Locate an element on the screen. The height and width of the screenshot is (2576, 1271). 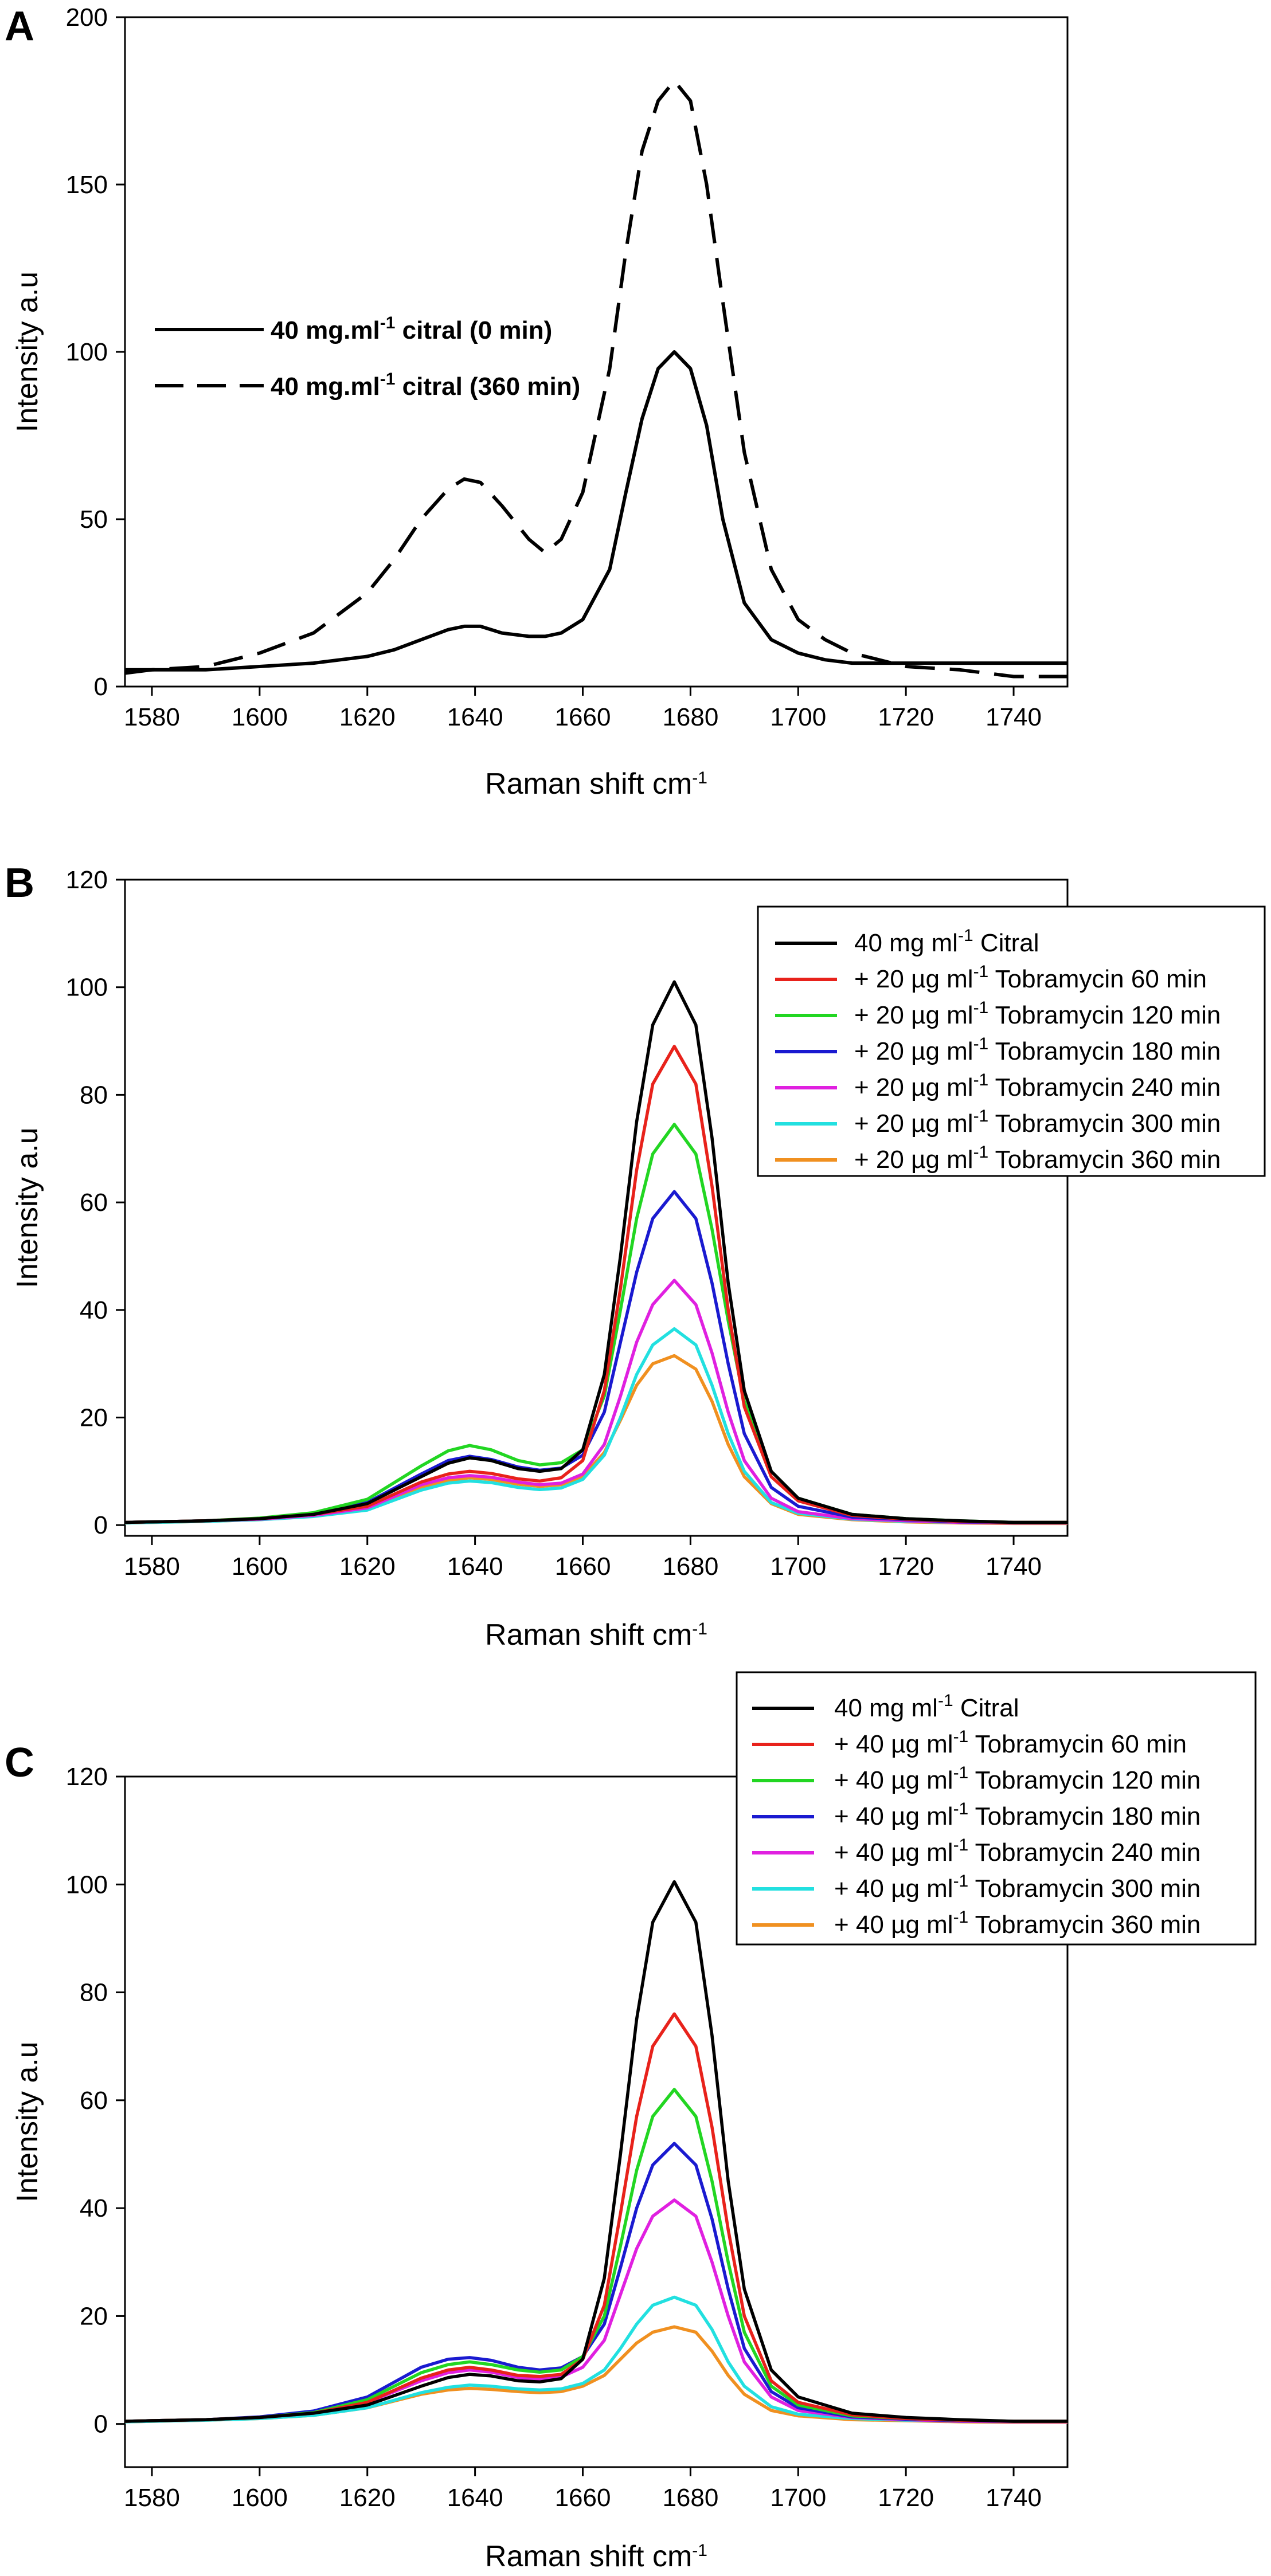
legend-label: + 40 µg ml-1 Tobramycin 240 min is located at coordinates (1017, 1851).